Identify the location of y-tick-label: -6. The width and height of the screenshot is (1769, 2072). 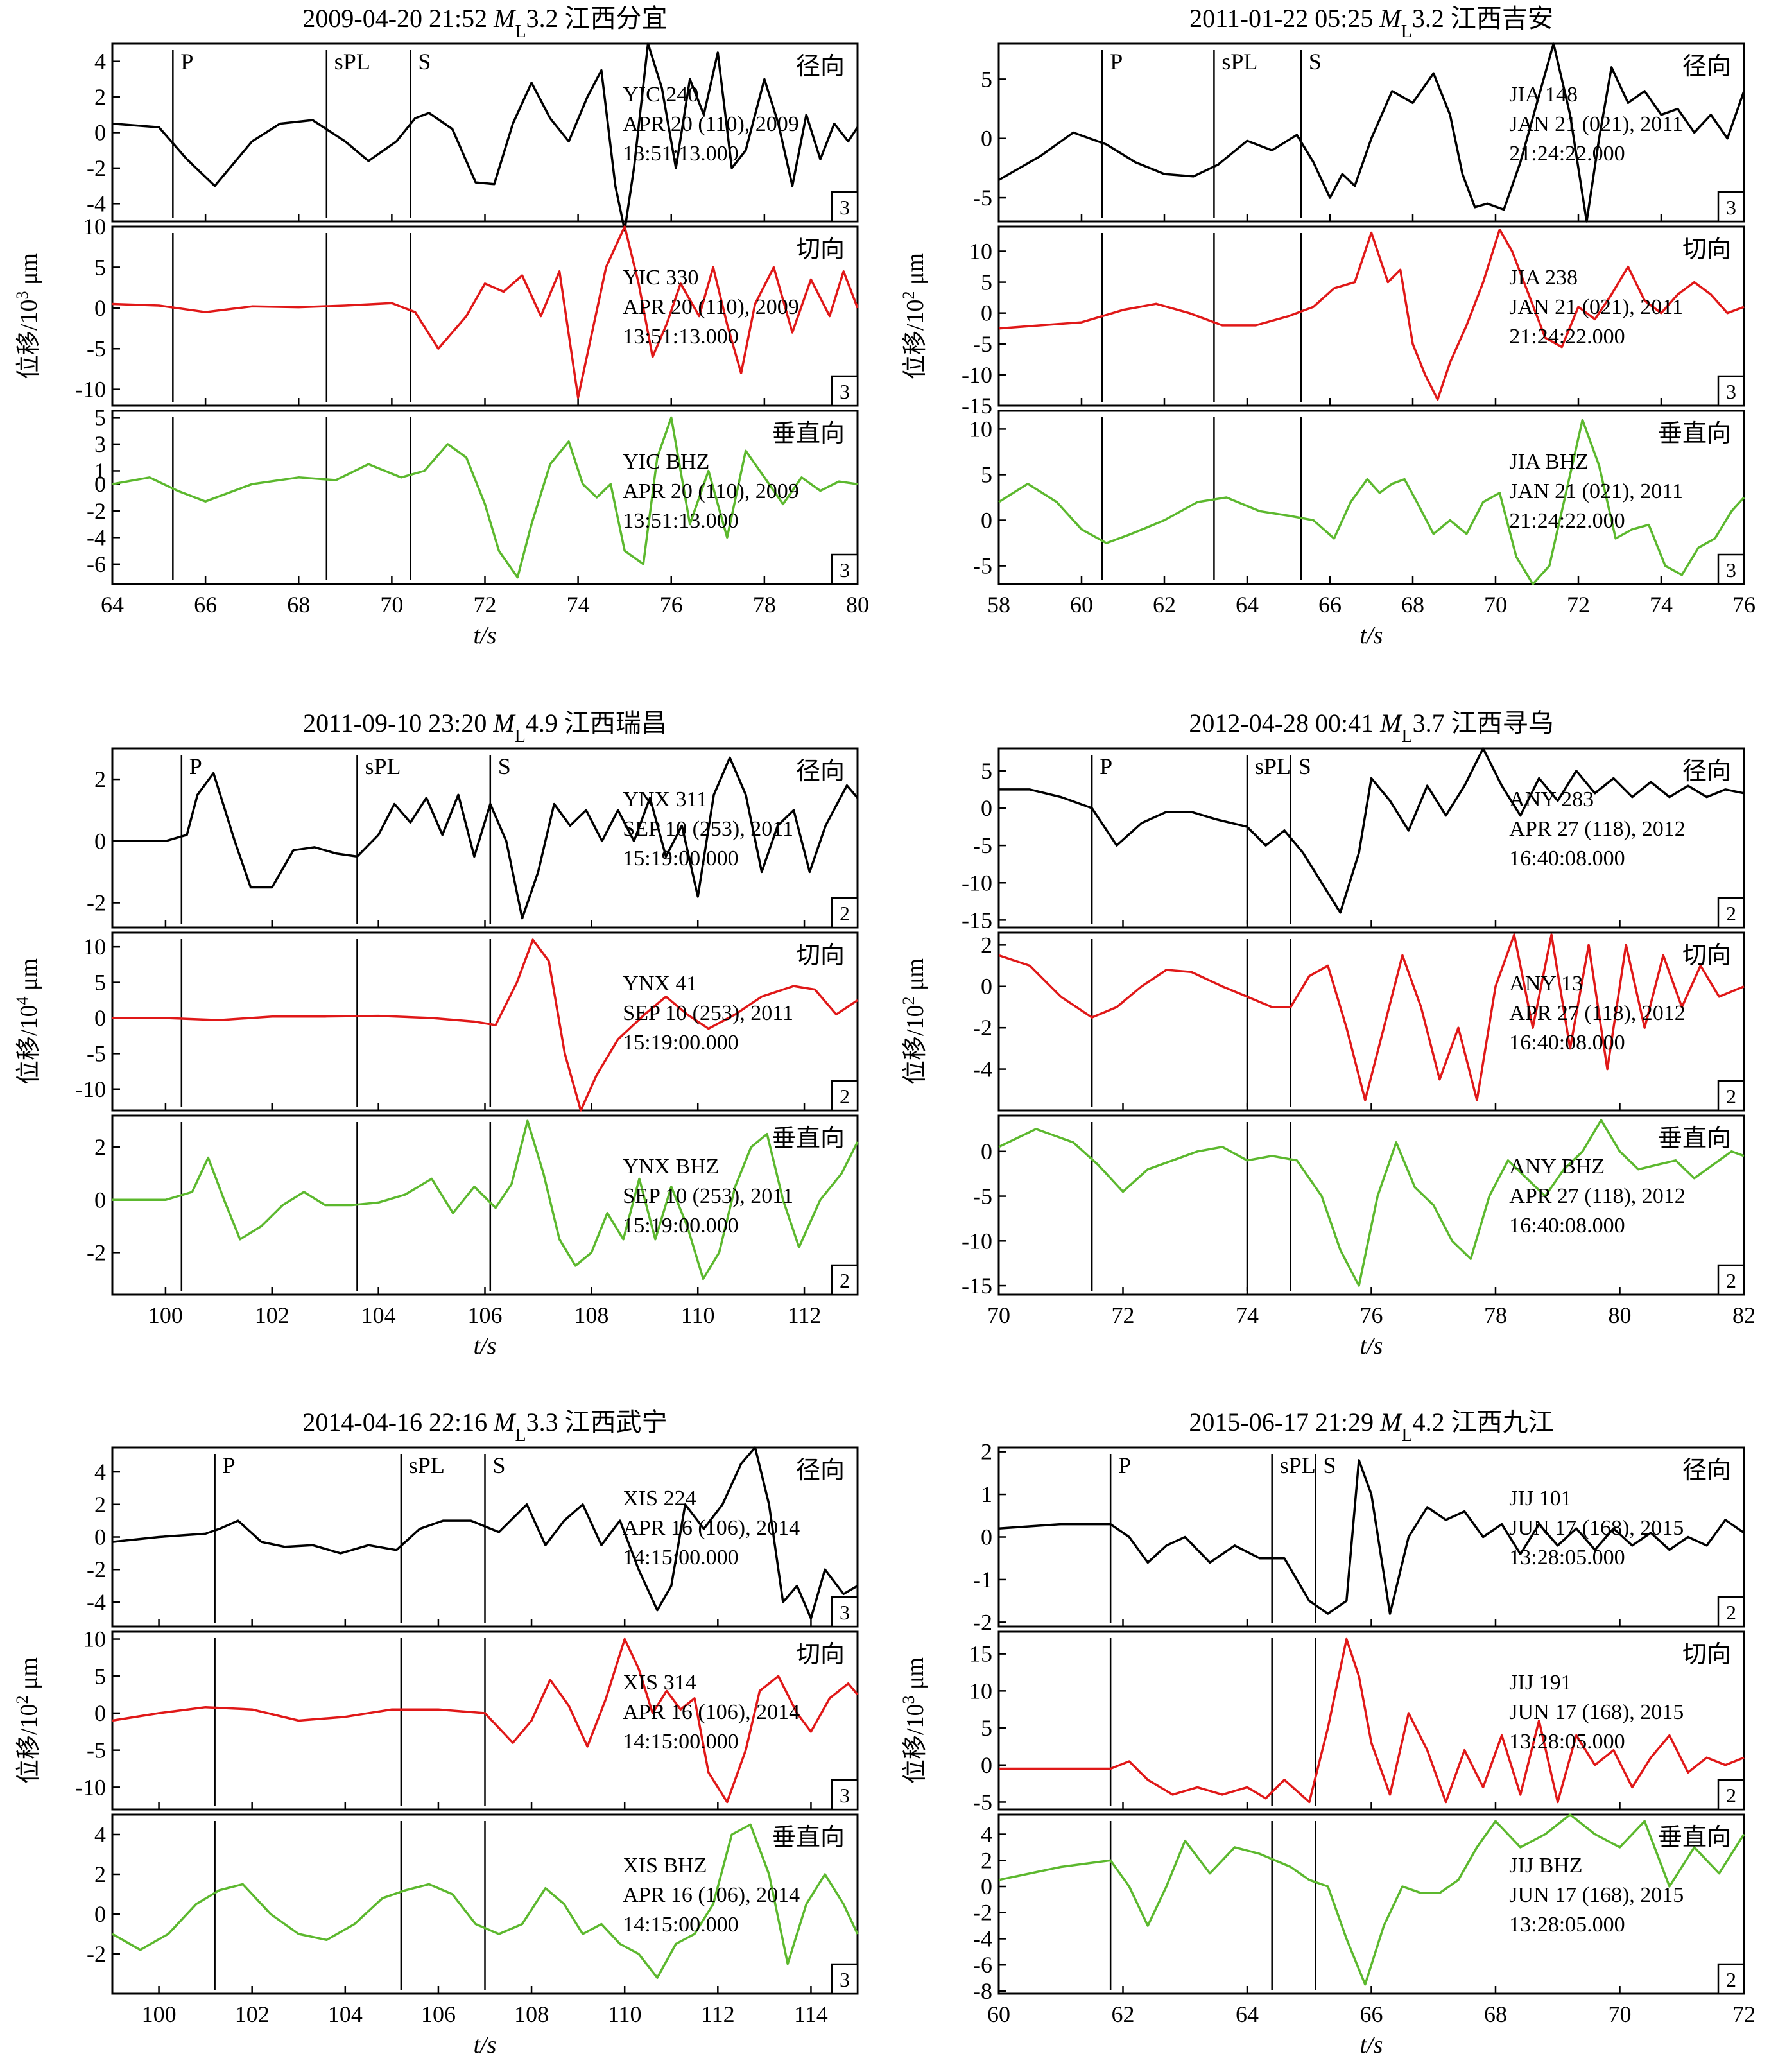
(96, 564).